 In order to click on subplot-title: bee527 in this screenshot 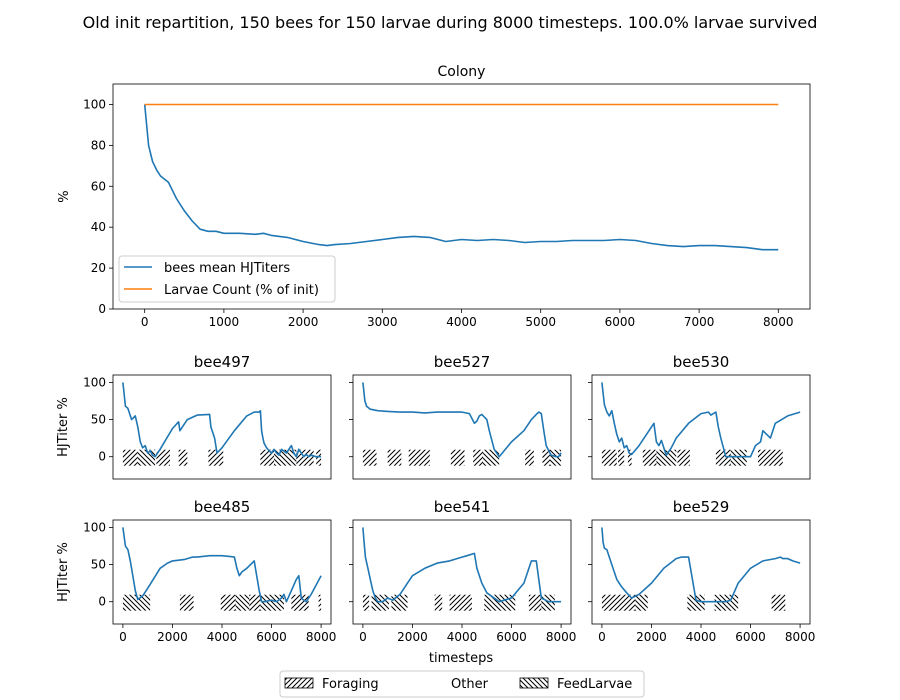, I will do `click(462, 362)`.